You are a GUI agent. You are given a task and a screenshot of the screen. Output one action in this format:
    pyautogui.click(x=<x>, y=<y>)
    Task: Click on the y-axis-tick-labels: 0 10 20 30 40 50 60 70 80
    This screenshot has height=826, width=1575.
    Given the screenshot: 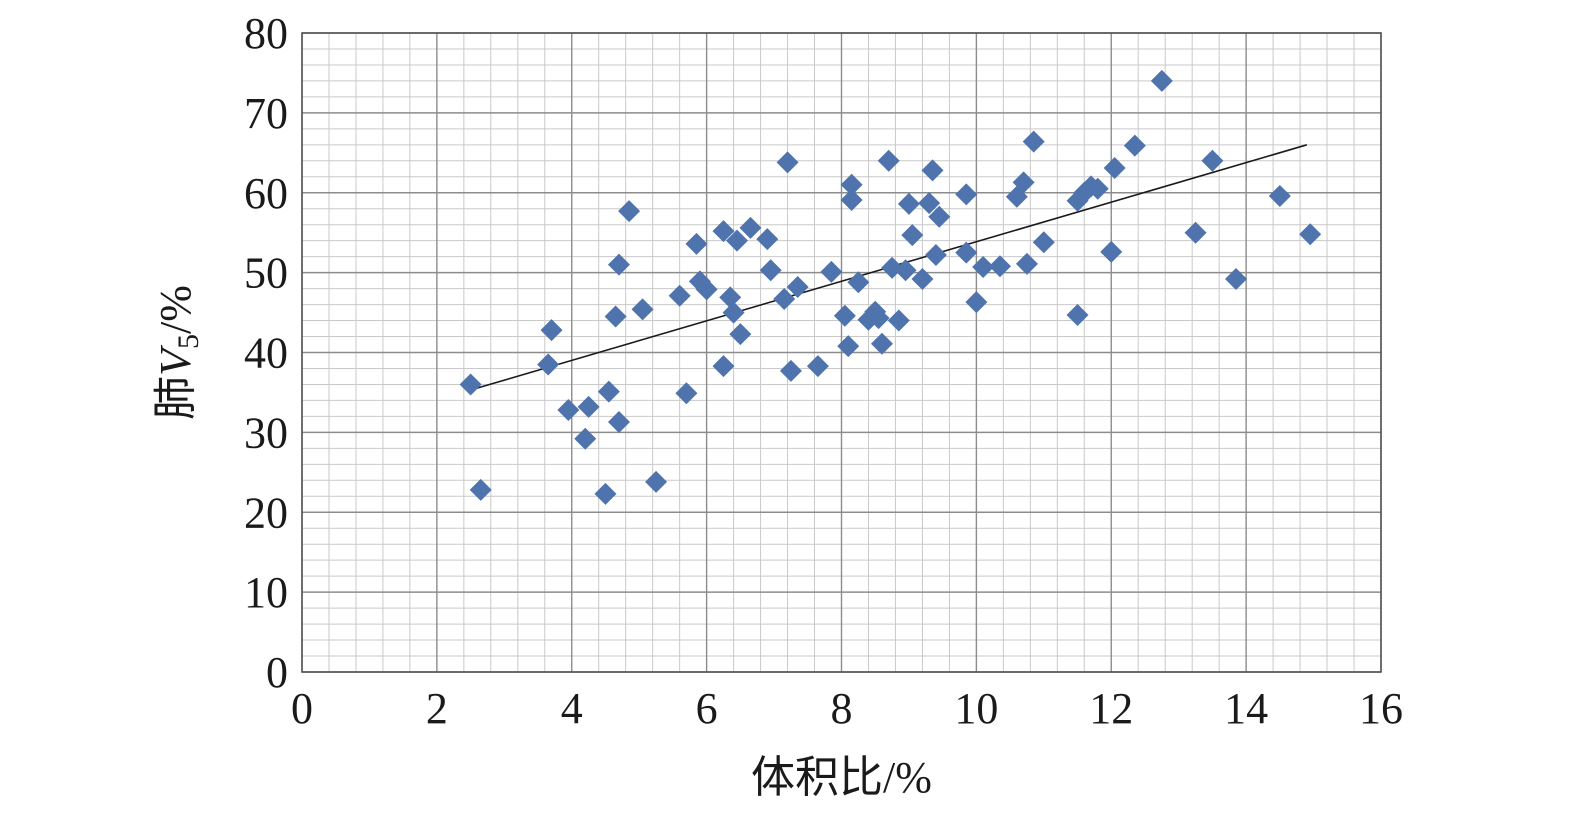 What is the action you would take?
    pyautogui.click(x=266, y=353)
    